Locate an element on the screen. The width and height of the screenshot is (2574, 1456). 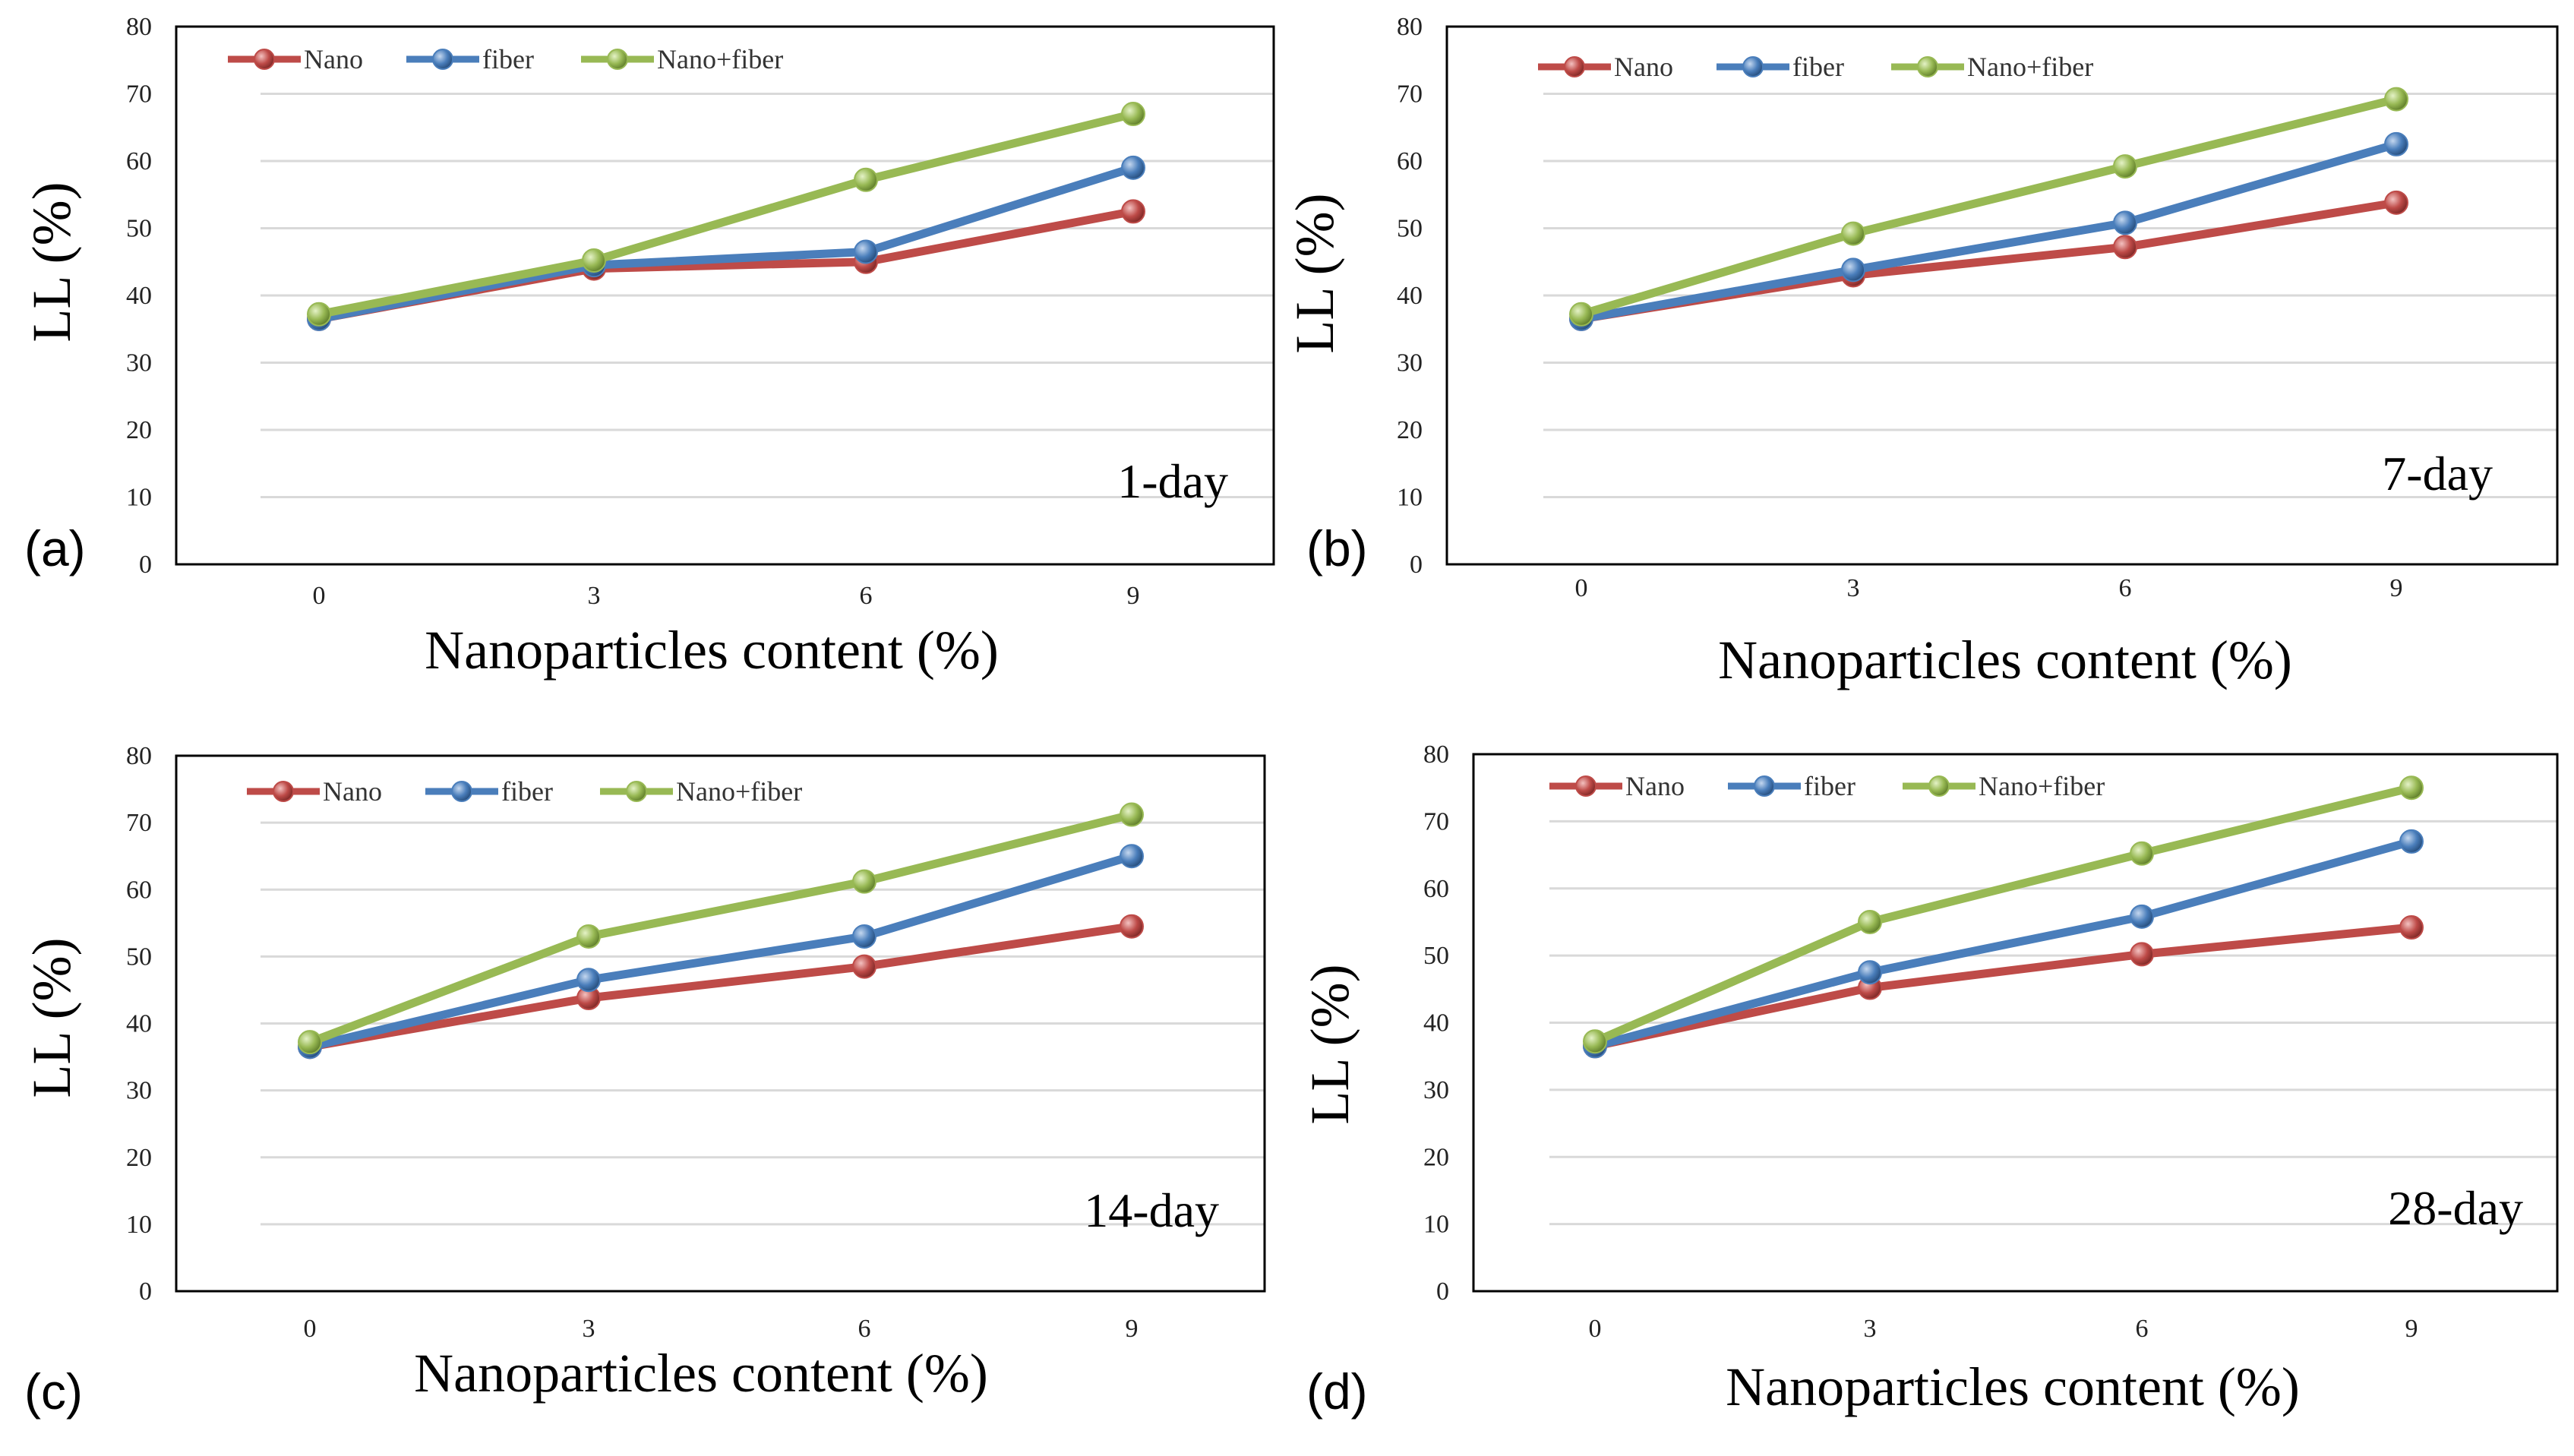
panel-annotation: 28-day is located at coordinates (2455, 1208).